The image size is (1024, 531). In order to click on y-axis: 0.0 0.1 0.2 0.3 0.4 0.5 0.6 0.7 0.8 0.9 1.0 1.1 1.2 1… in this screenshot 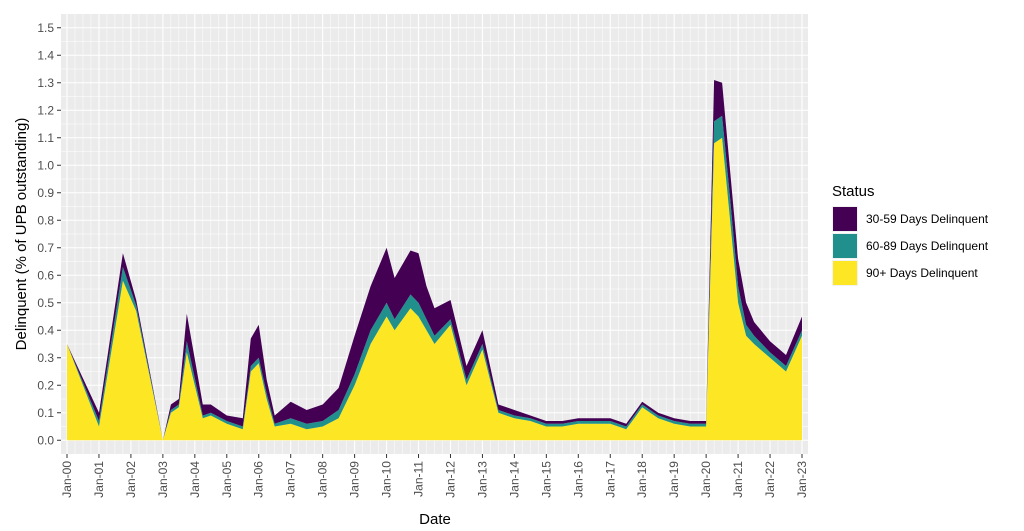, I will do `click(49, 234)`.